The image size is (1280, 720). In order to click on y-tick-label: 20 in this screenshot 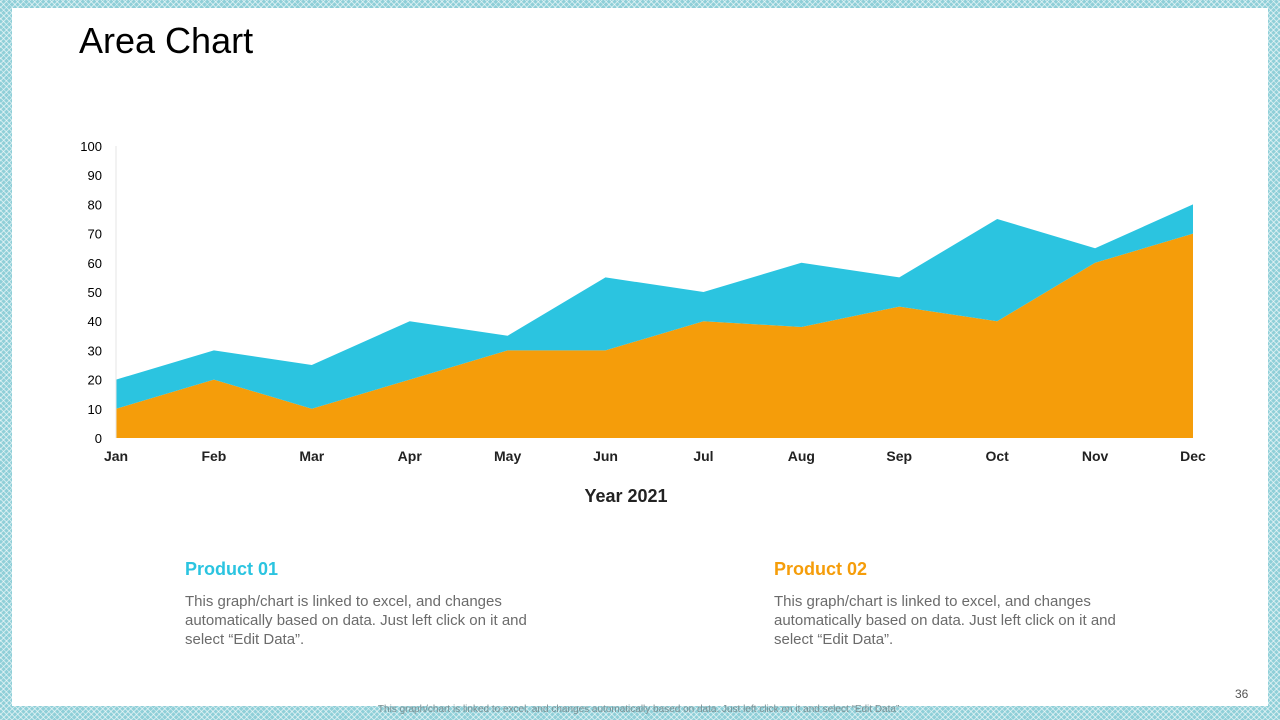, I will do `click(95, 380)`.